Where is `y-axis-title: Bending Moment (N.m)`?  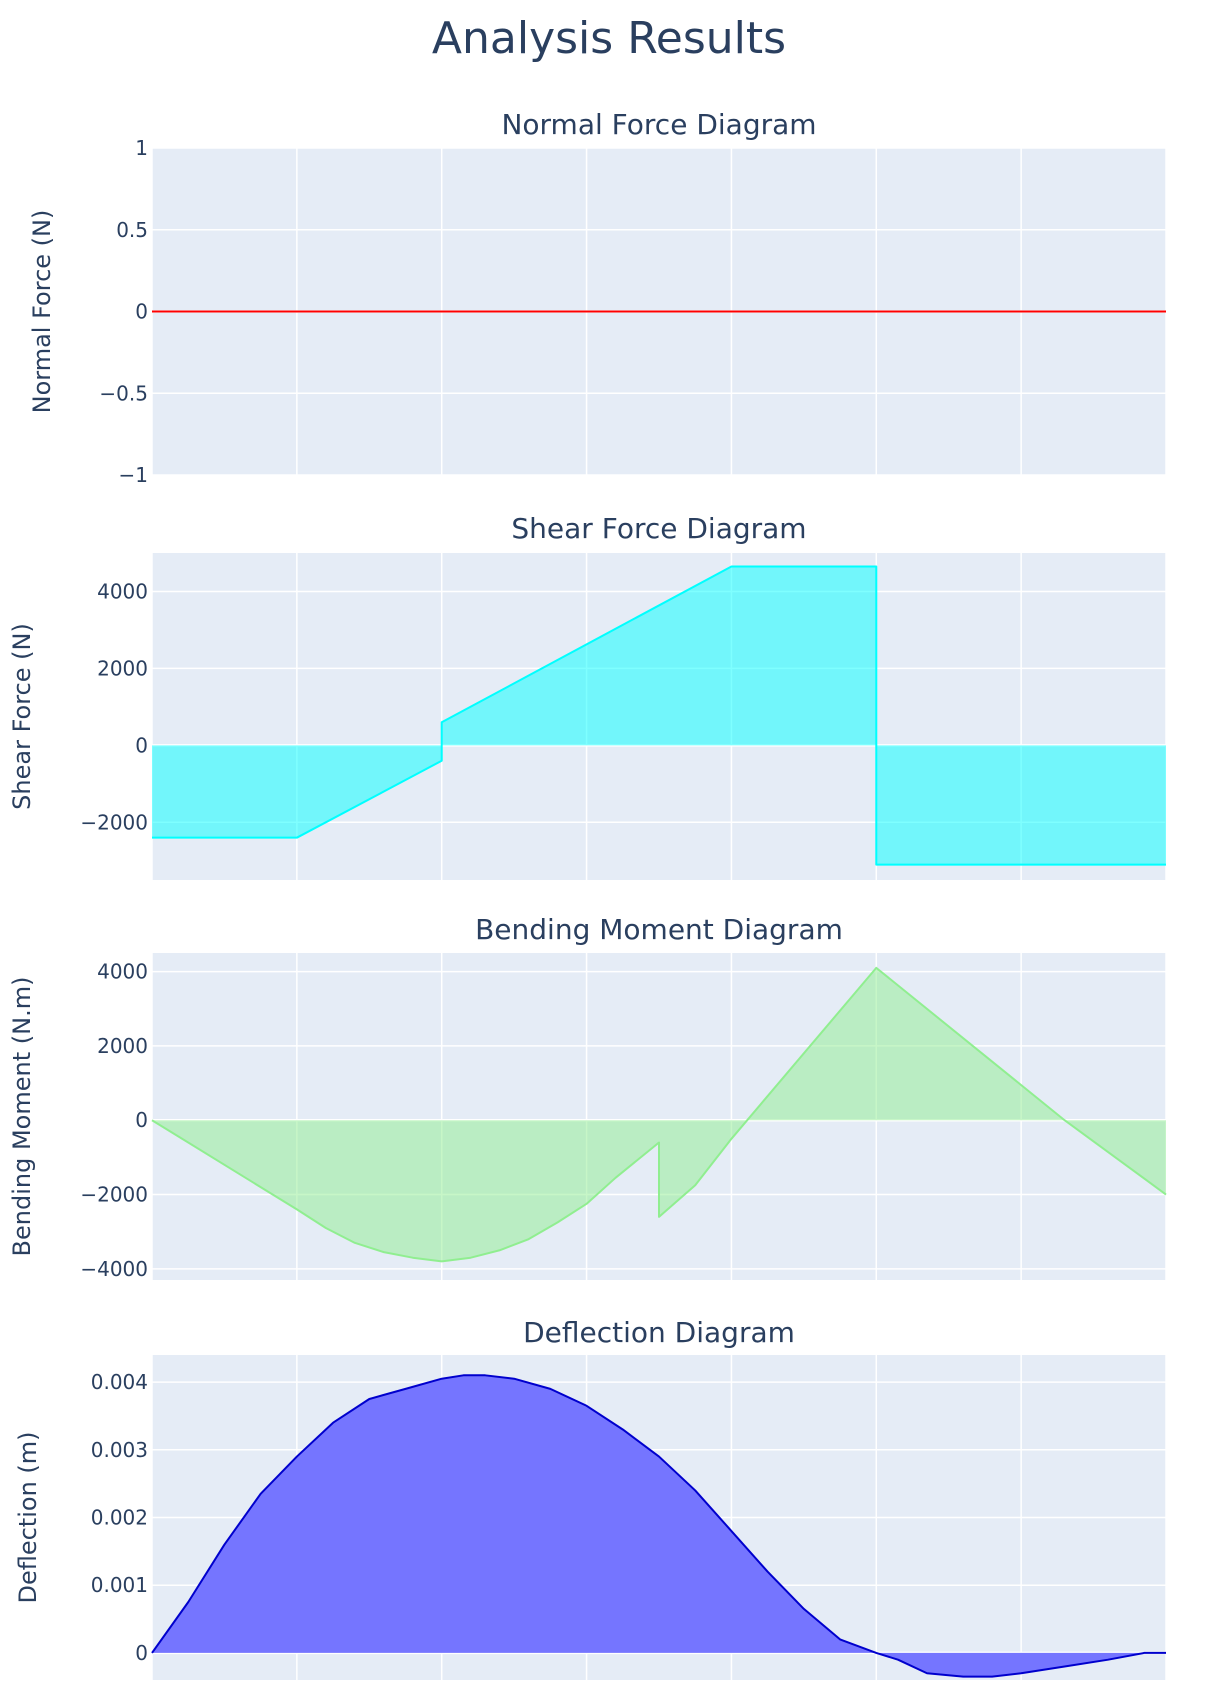
y-axis-title: Bending Moment (N.m) is located at coordinates (22, 1117).